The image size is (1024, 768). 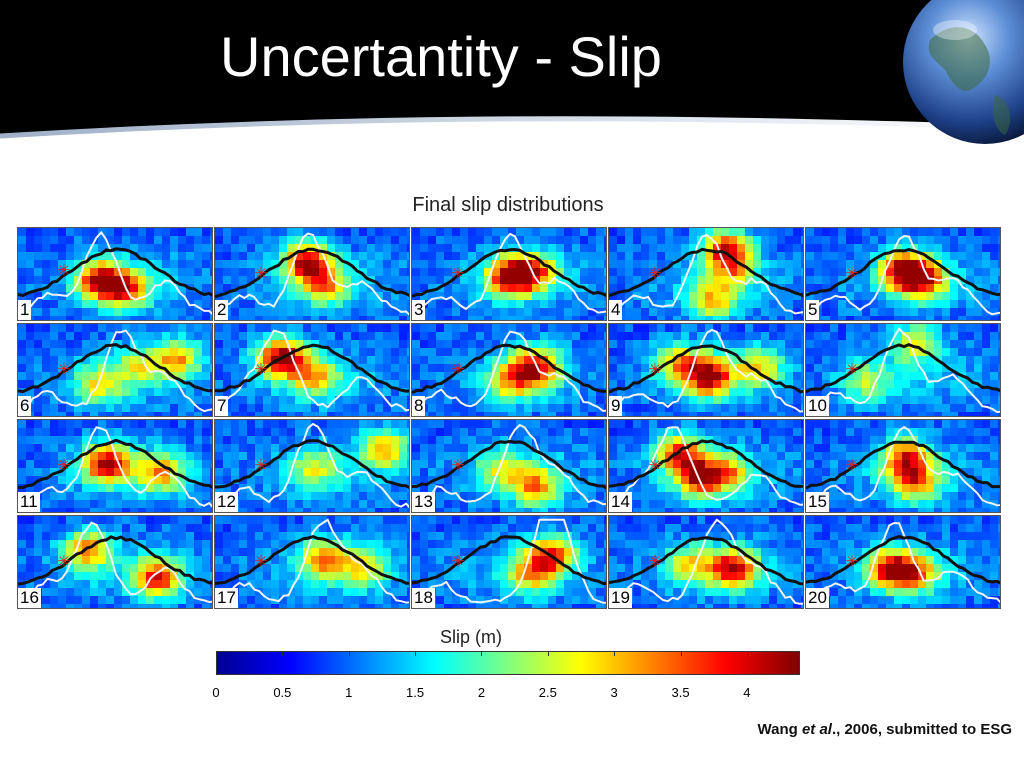 I want to click on hypocenter-star-icon: ✳, so click(x=63, y=269).